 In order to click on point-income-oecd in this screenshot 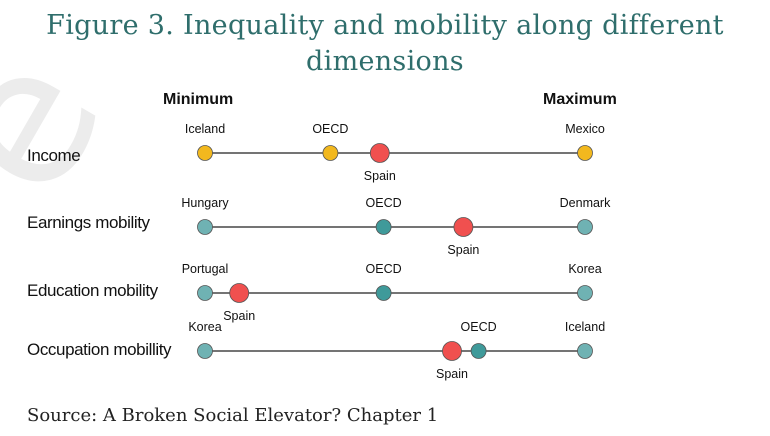, I will do `click(330, 153)`.